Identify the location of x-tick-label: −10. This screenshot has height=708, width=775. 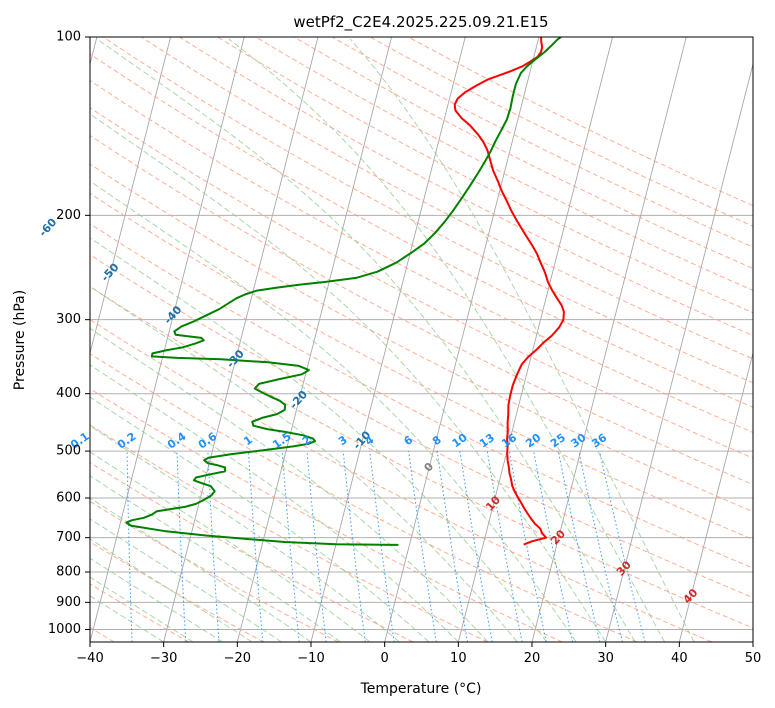
(310, 658).